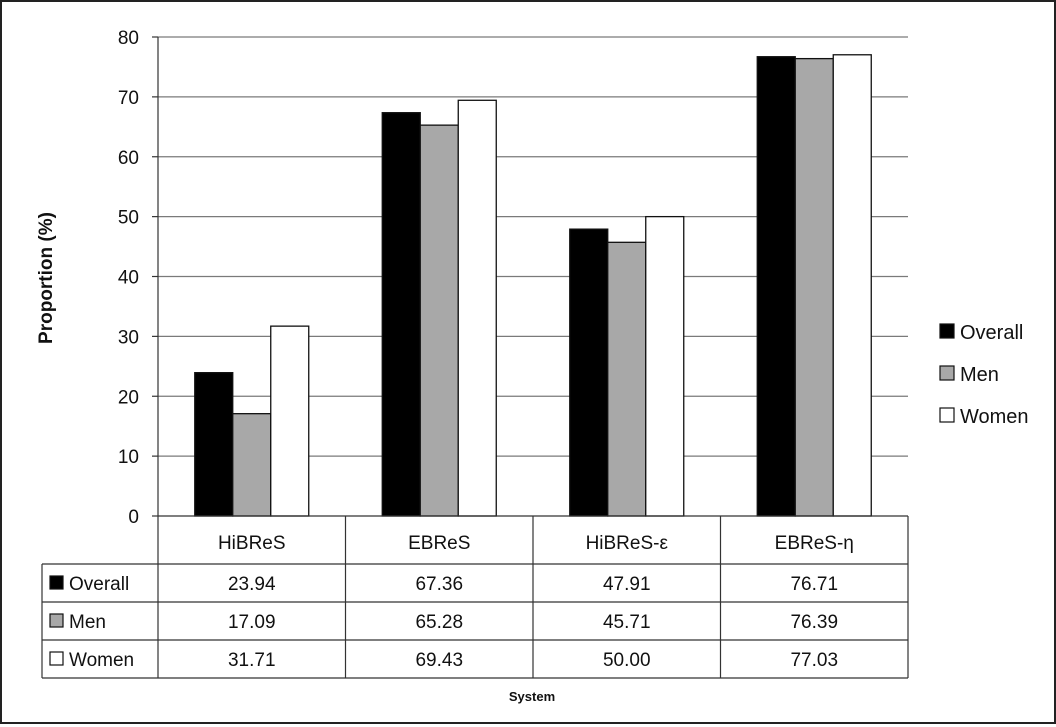 The width and height of the screenshot is (1056, 727). Describe the element at coordinates (814, 660) in the screenshot. I see `table-cell-value: 77.03` at that location.